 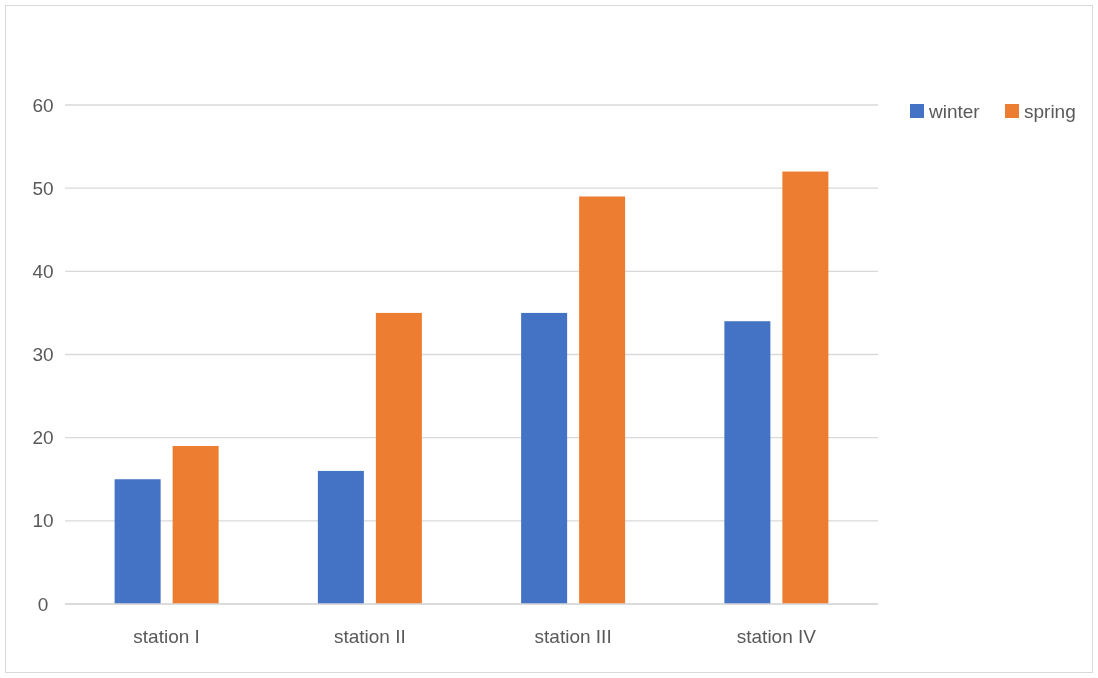 I want to click on y-tick-label: 40, so click(x=43, y=271).